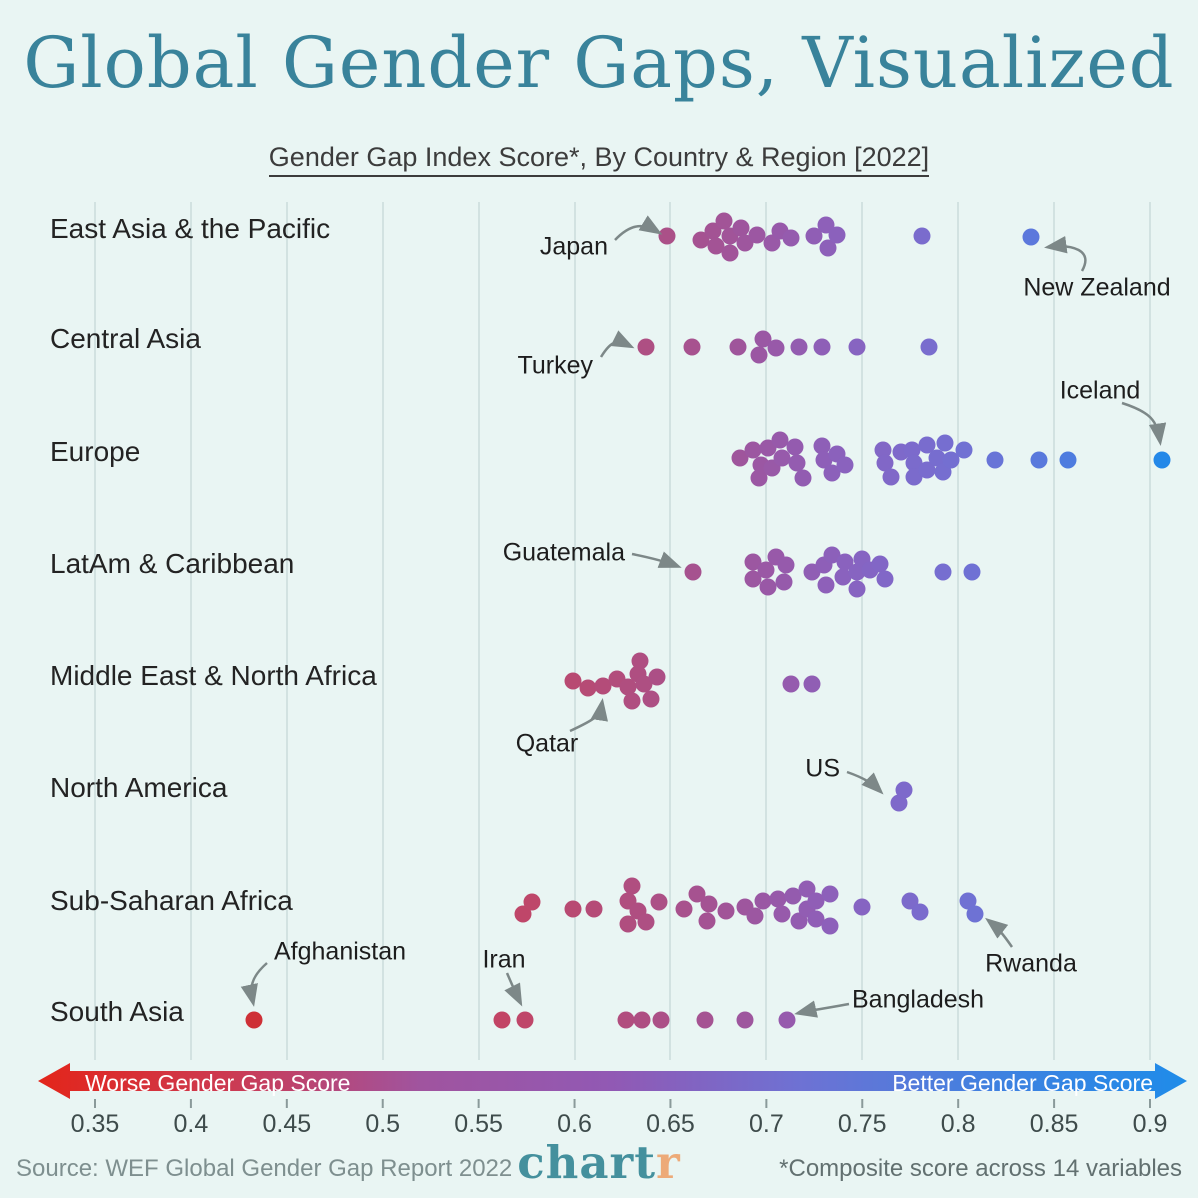 This screenshot has height=1198, width=1198. I want to click on annotation-label-iran: Iran, so click(504, 959).